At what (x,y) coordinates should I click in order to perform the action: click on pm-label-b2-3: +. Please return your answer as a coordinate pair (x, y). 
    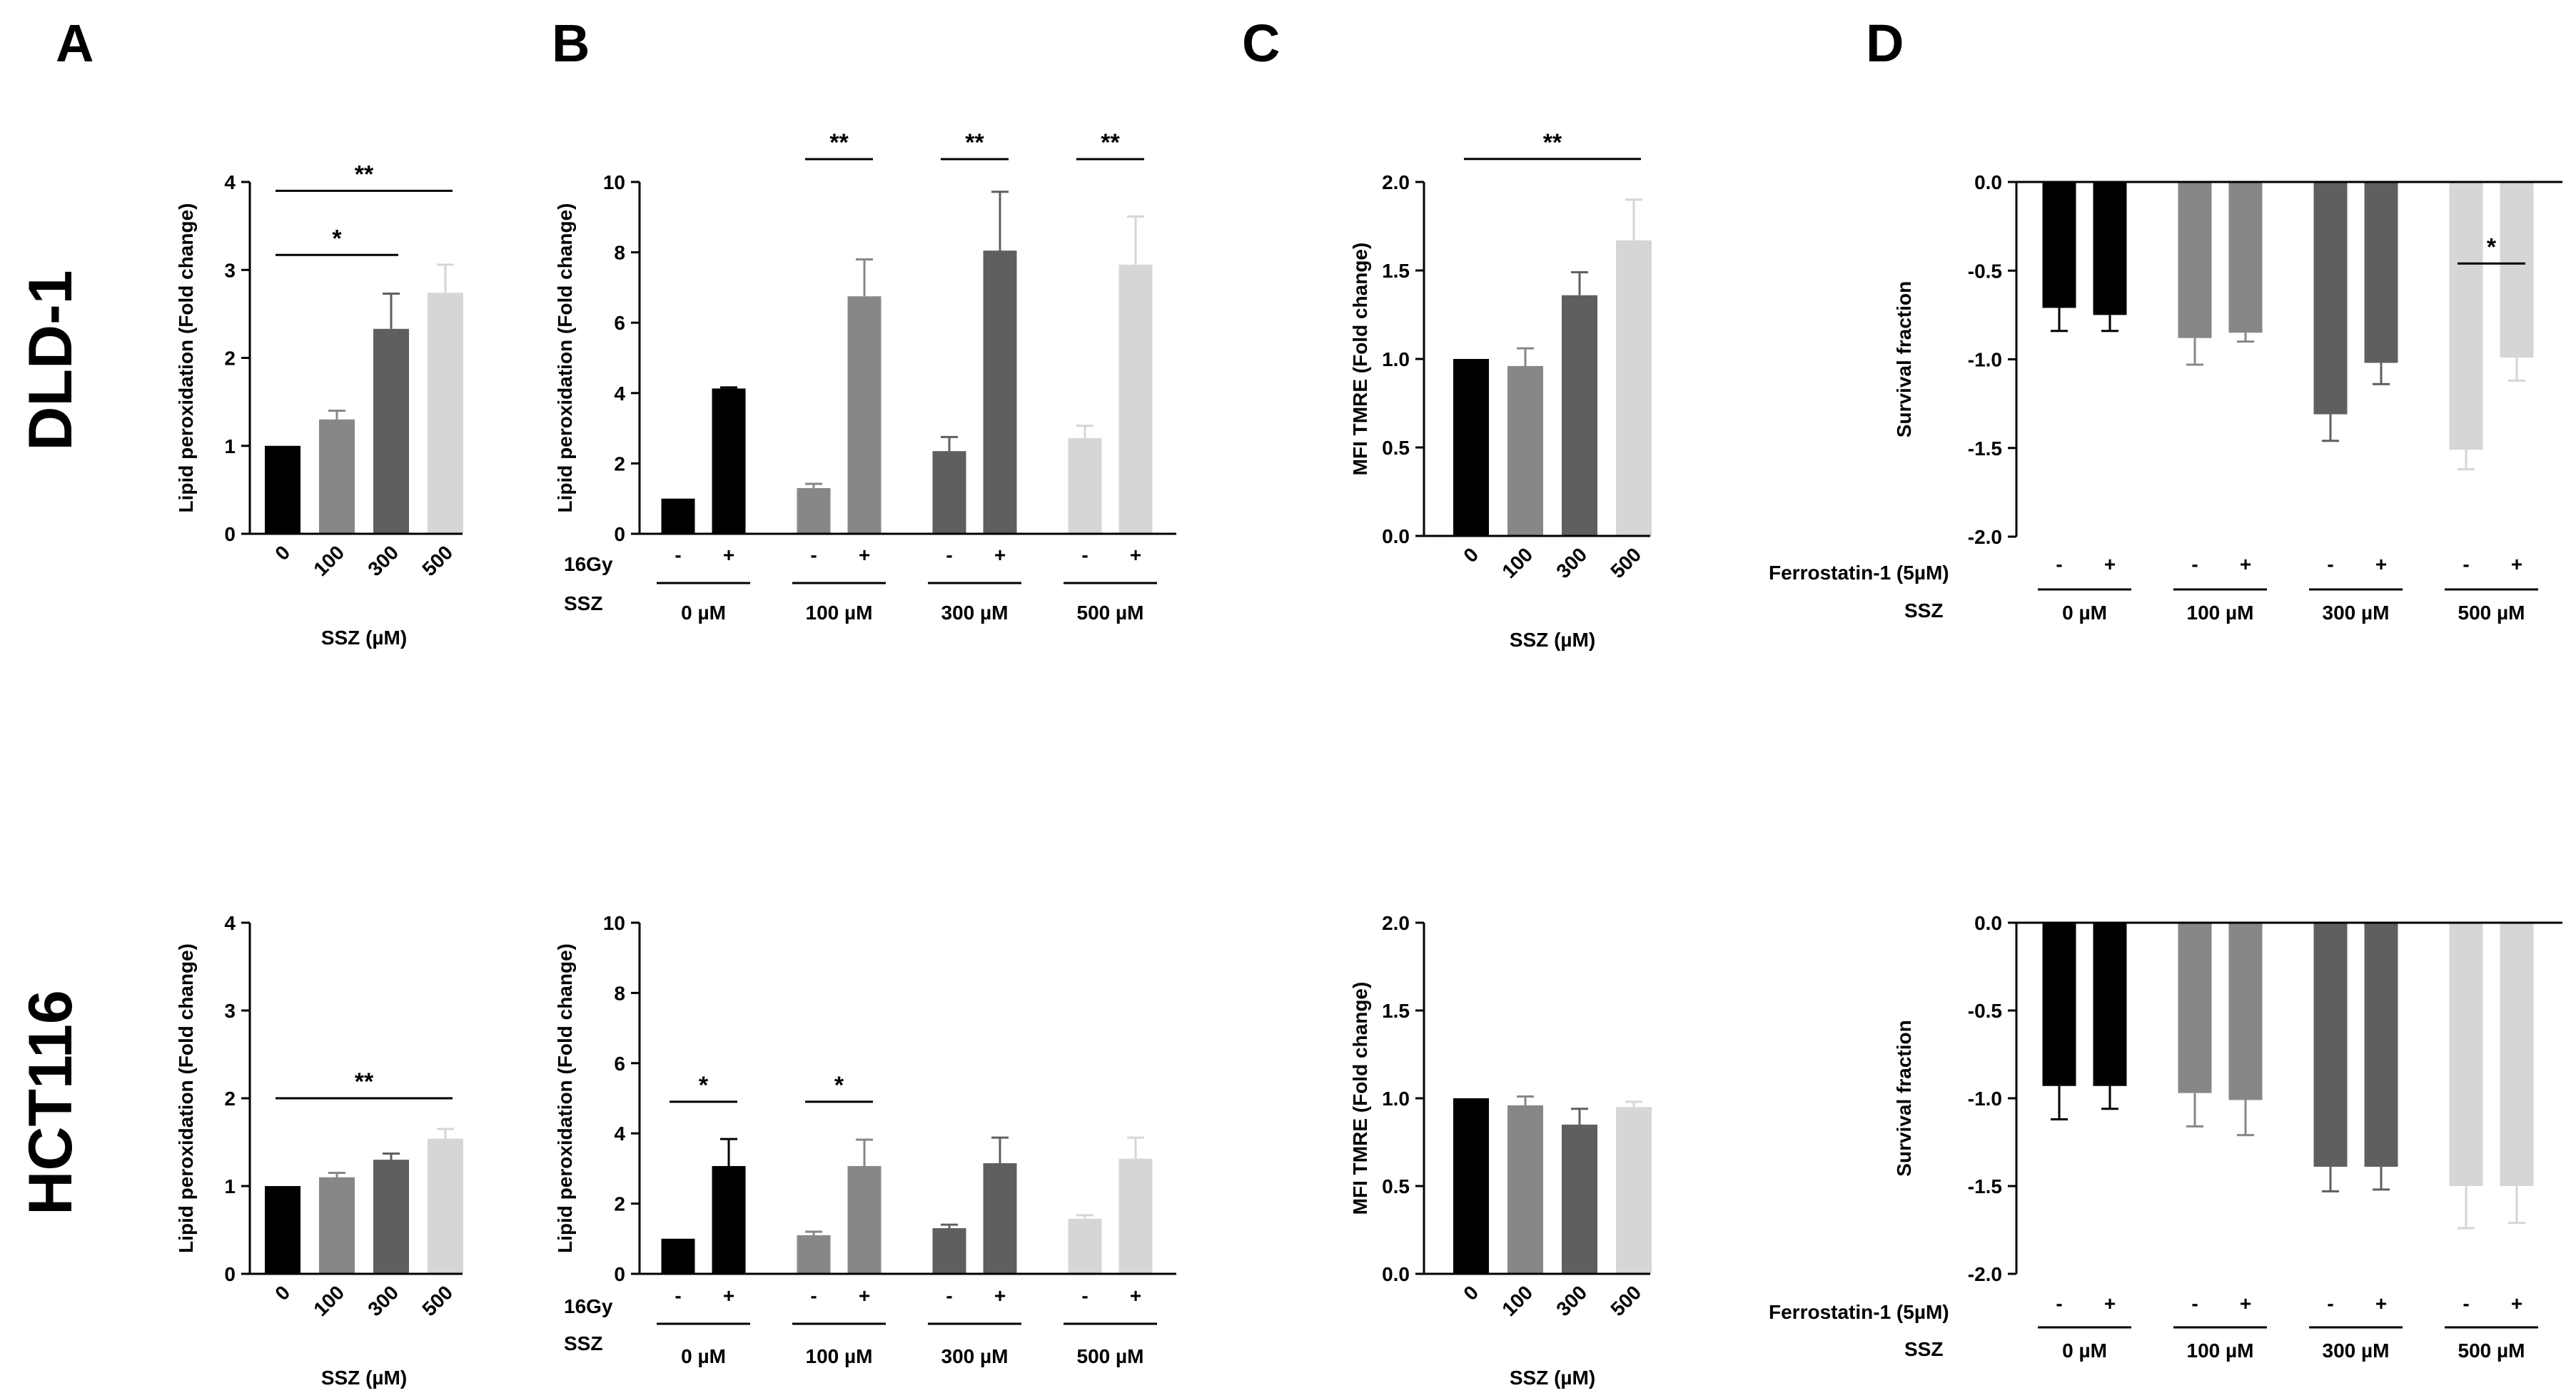
    Looking at the image, I should click on (864, 1296).